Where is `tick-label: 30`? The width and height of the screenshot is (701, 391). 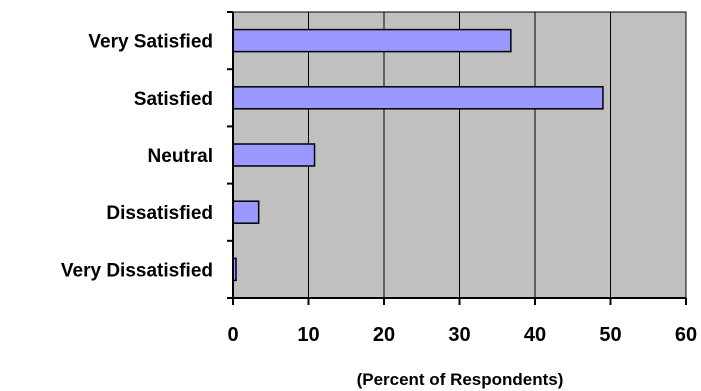 tick-label: 30 is located at coordinates (459, 335).